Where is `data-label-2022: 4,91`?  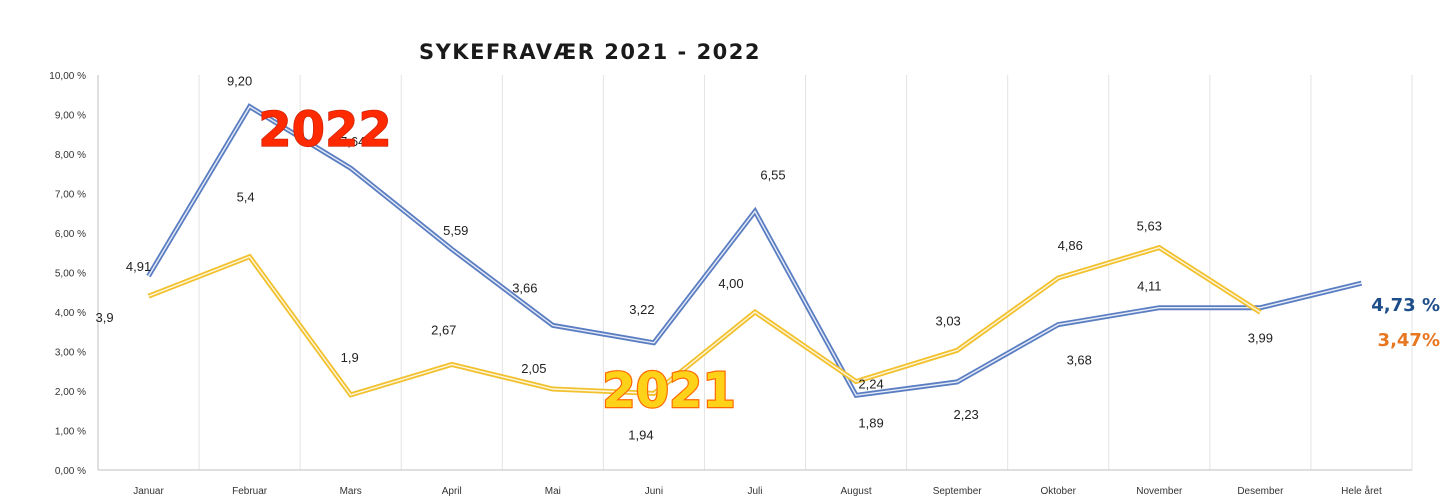 data-label-2022: 4,91 is located at coordinates (138, 266).